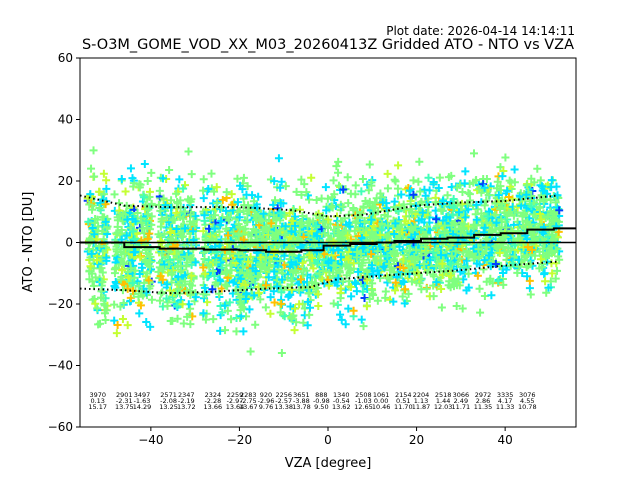  Describe the element at coordinates (235, 401) in the screenshot. I see `bin-mean: -2.97` at that location.